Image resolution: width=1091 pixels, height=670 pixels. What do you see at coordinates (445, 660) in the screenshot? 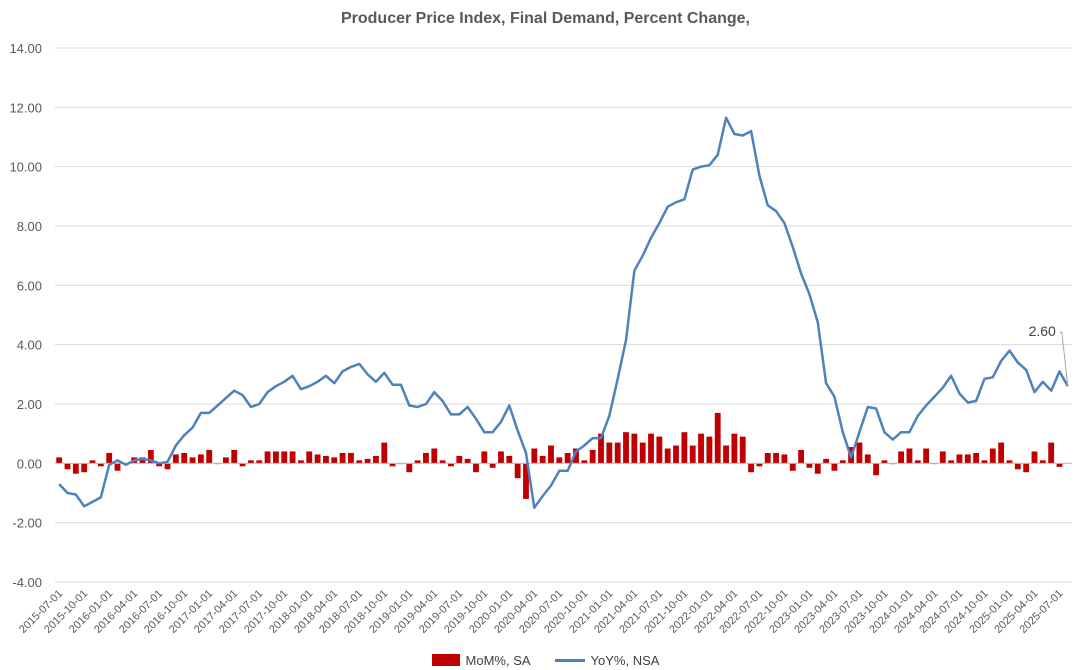
I see `legend-swatch-mom` at bounding box center [445, 660].